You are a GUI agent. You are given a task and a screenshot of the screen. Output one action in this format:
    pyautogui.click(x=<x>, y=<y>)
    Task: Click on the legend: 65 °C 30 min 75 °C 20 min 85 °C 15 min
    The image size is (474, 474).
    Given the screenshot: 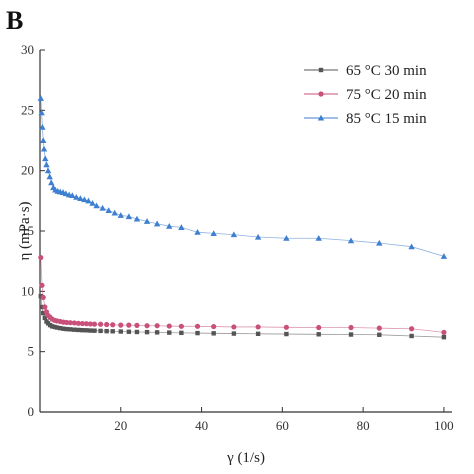 What is the action you would take?
    pyautogui.click(x=365, y=95)
    